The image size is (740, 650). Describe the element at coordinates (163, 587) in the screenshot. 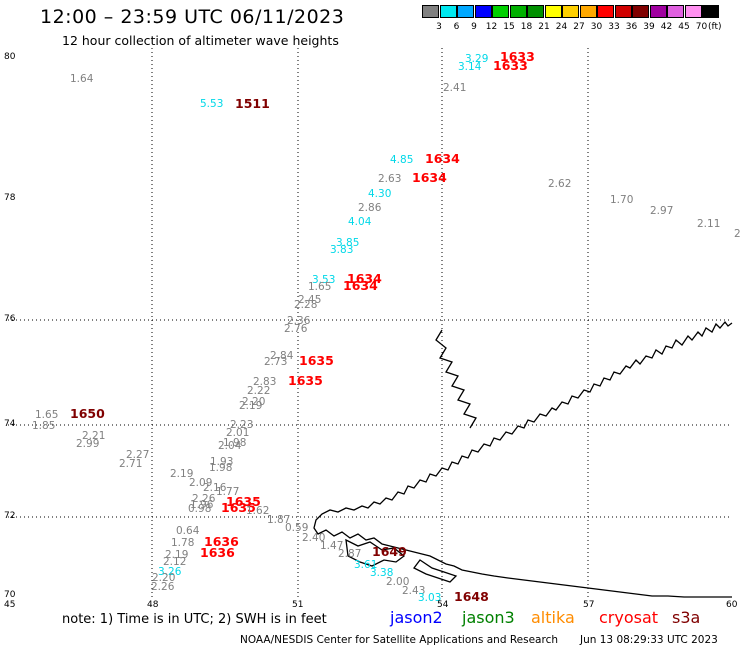

I see `wave-height-value: 2.26` at that location.